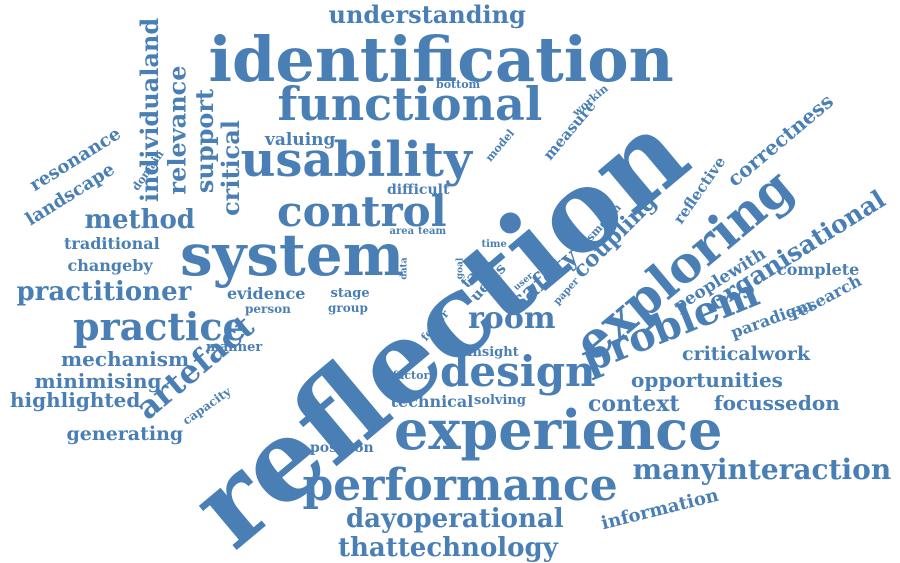 Image resolution: width=900 pixels, height=563 pixels. What do you see at coordinates (432, 401) in the screenshot?
I see `word-technical: technical` at bounding box center [432, 401].